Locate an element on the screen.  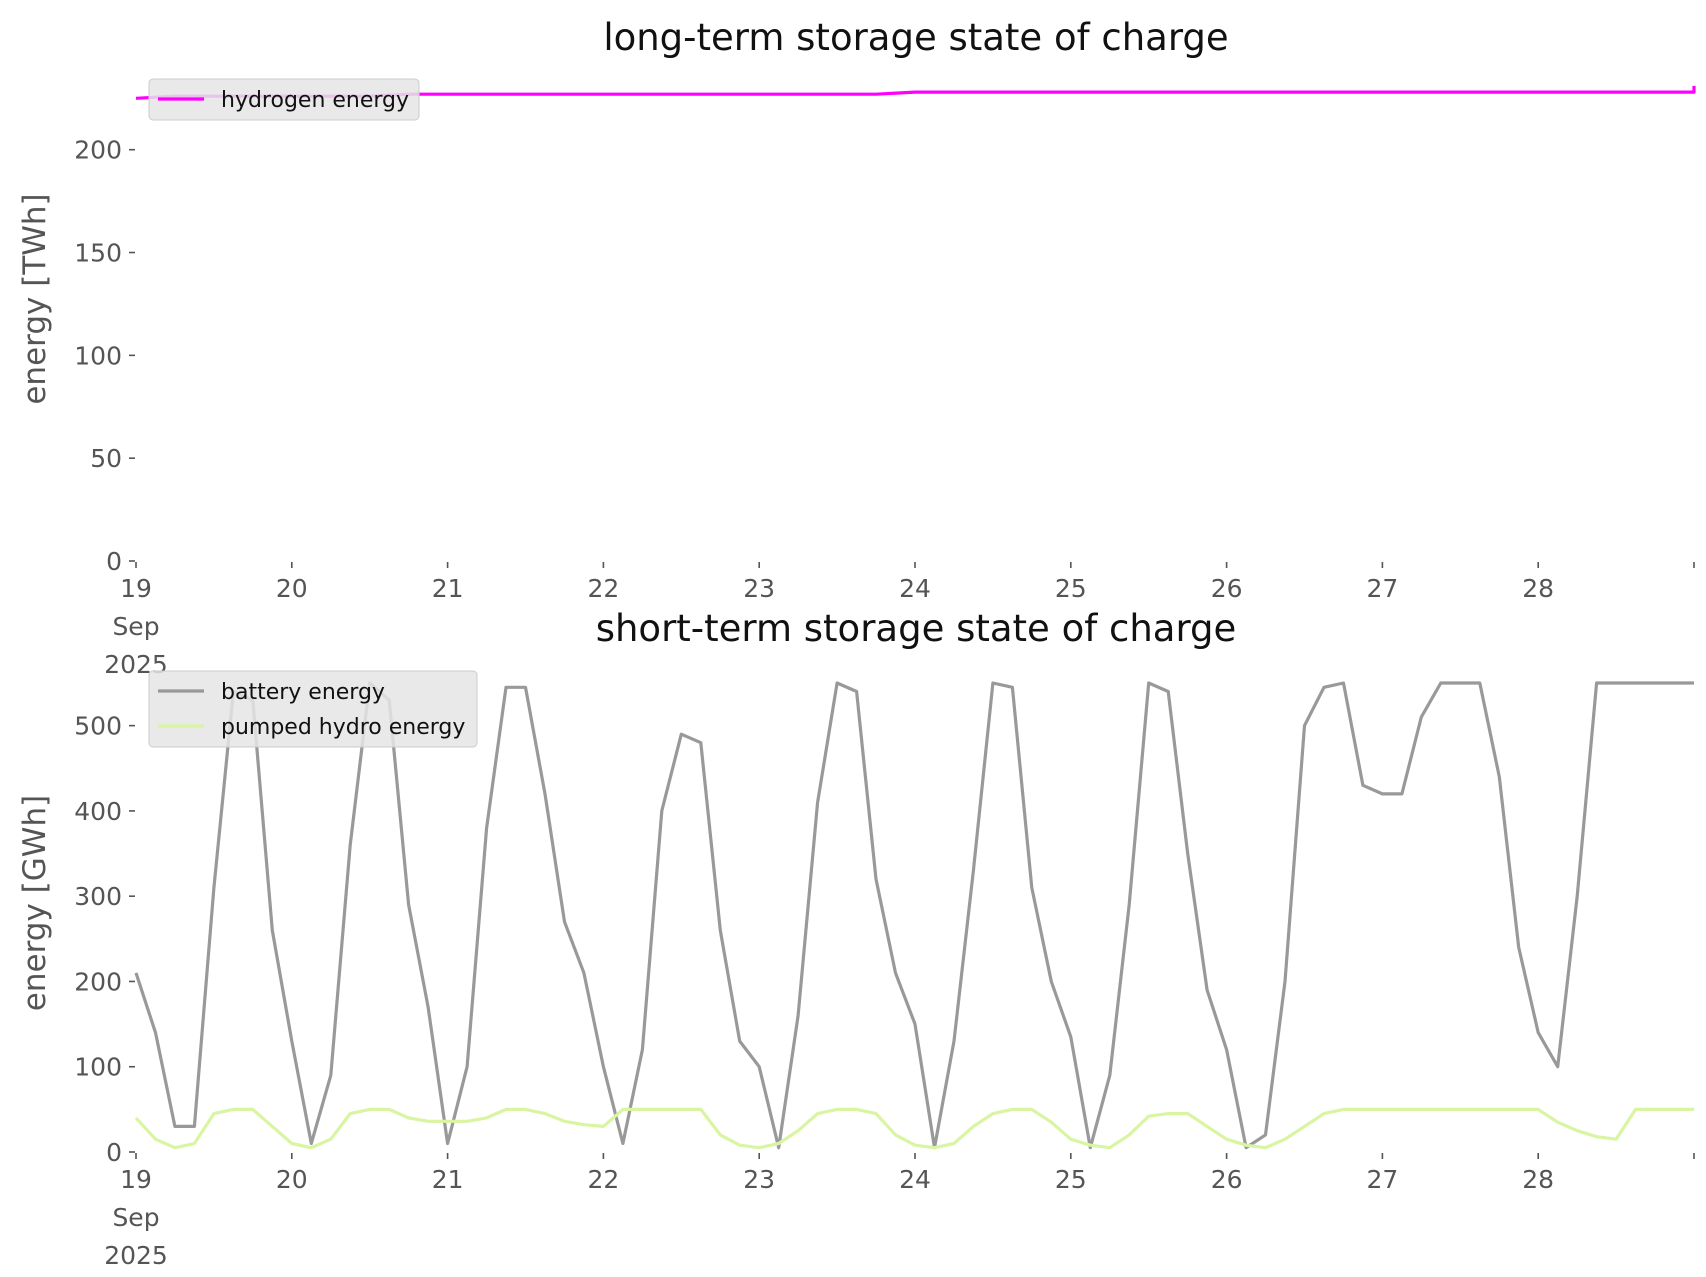
y-tick-label: 300 is located at coordinates (98, 896).